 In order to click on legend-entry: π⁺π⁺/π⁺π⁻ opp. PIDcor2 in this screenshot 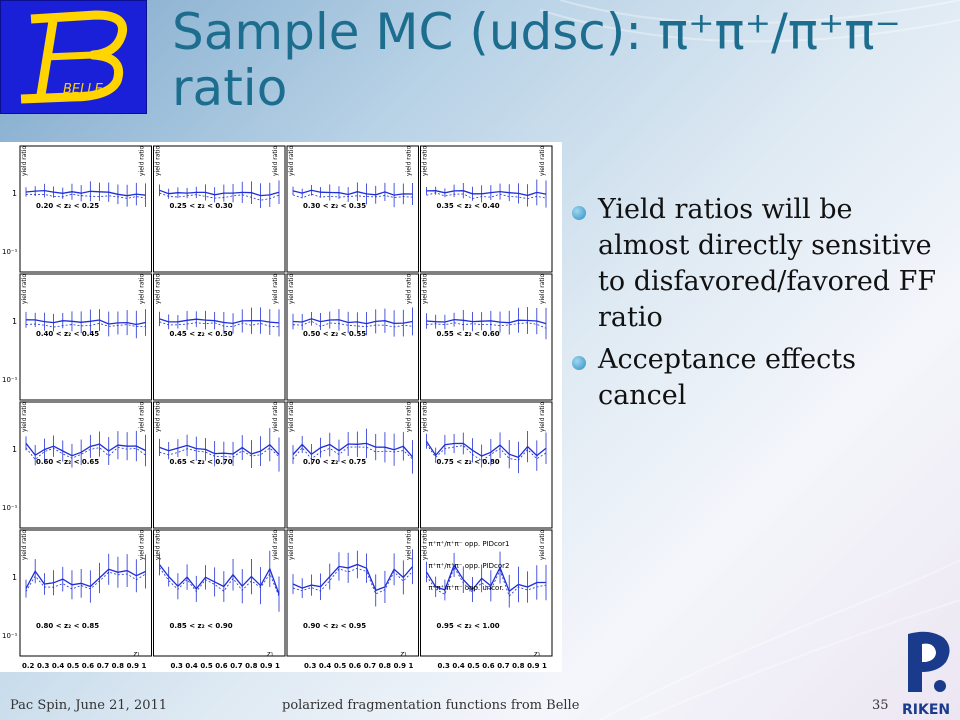, I will do `click(469, 566)`.